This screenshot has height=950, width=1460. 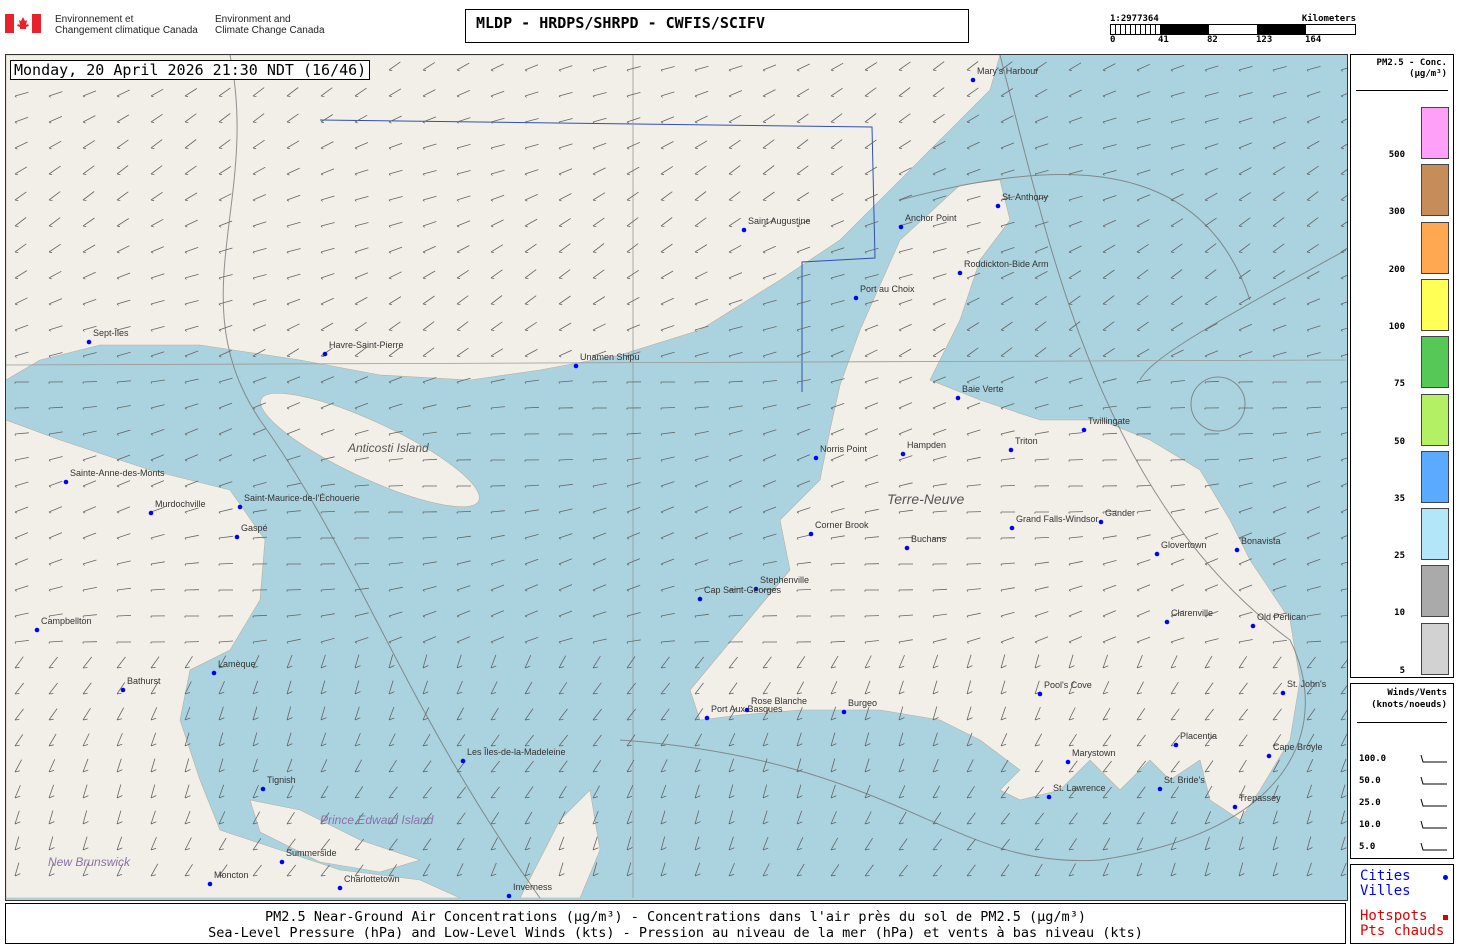 I want to click on legend-label: 500, so click(x=1396, y=155).